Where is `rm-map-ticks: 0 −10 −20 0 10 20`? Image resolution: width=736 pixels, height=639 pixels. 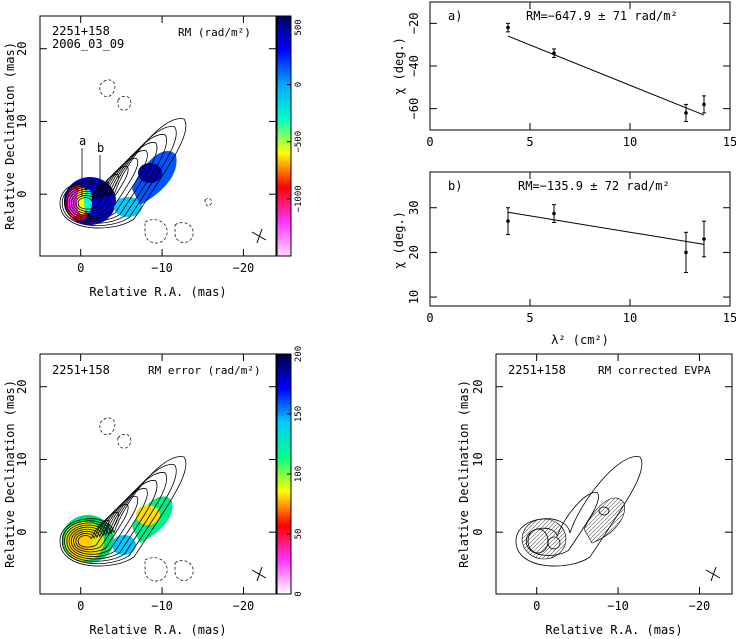 rm-map-ticks: 0 −10 −20 0 10 20 is located at coordinates (145, 145).